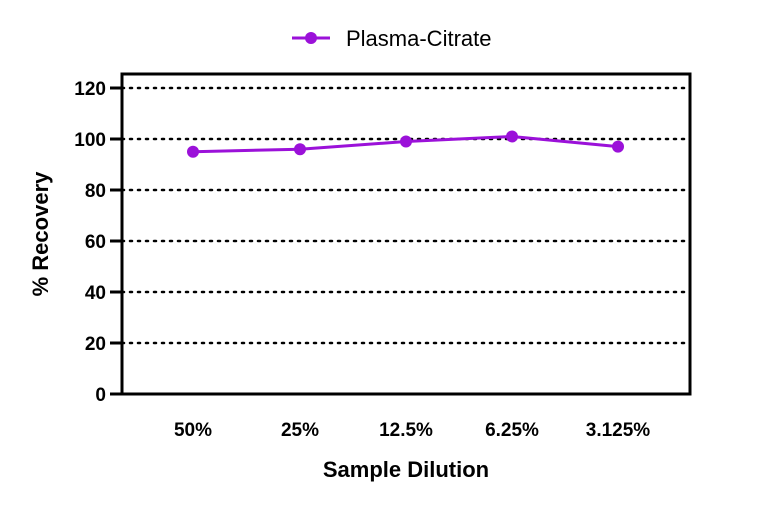 Image resolution: width=766 pixels, height=507 pixels. Describe the element at coordinates (40, 234) in the screenshot. I see `y-axis-title: % Recovery` at that location.